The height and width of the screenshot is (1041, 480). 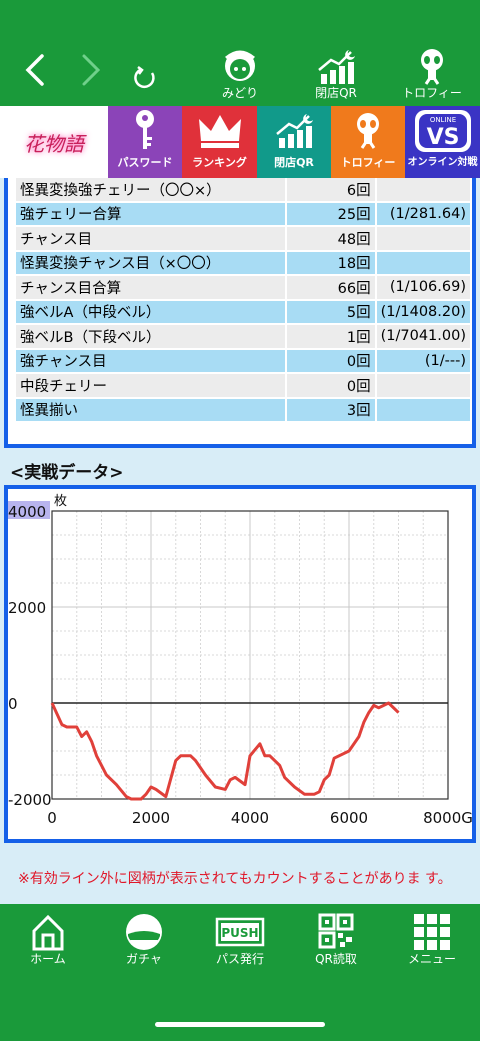 What do you see at coordinates (330, 336) in the screenshot?
I see `table-cell-count: 1回` at bounding box center [330, 336].